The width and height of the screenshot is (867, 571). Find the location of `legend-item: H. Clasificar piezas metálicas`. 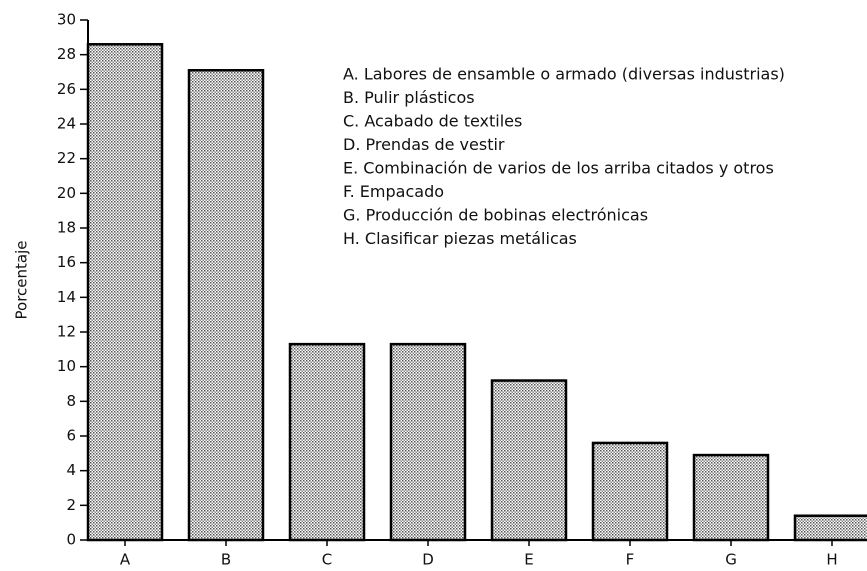

legend-item: H. Clasificar piezas metálicas is located at coordinates (460, 238).